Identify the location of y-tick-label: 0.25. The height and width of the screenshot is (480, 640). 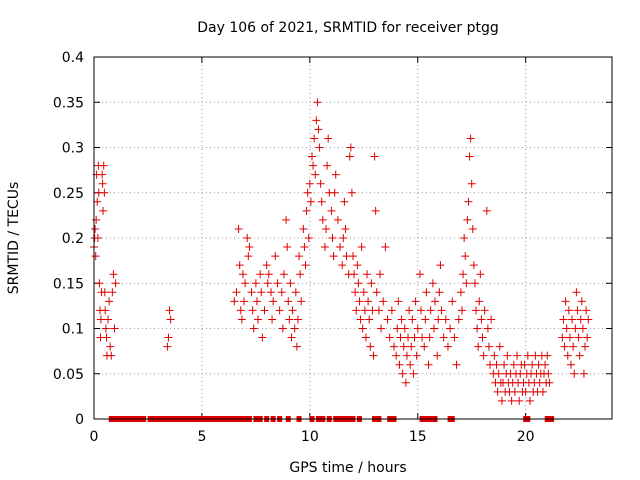
(68, 194).